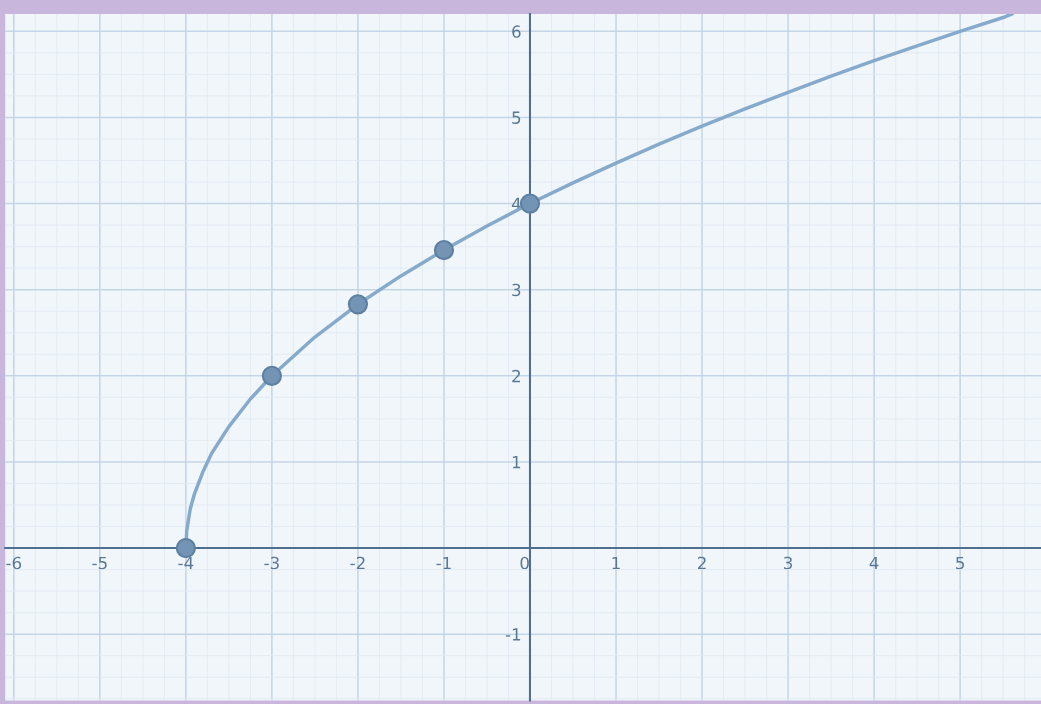  I want to click on x-tick-label: 4, so click(874, 563).